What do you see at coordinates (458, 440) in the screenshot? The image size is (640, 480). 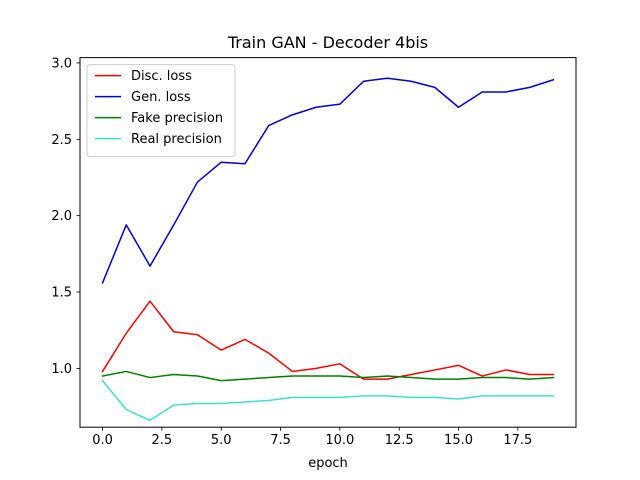 I see `x-tick-label: 15.0` at bounding box center [458, 440].